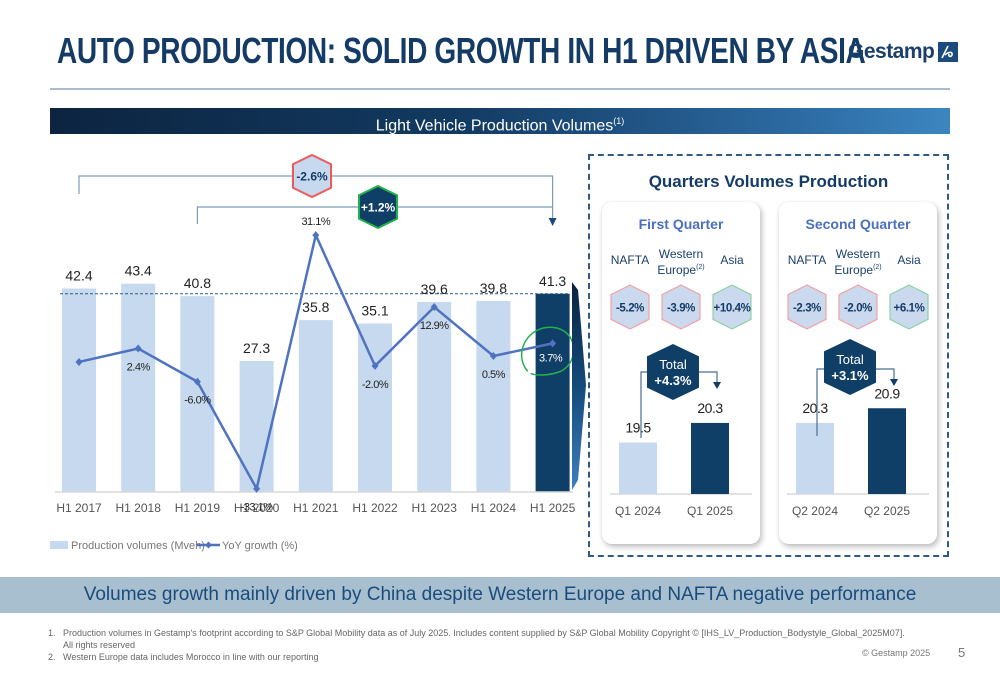 The height and width of the screenshot is (685, 1000). I want to click on quarter-bar-value: 20.9, so click(887, 393).